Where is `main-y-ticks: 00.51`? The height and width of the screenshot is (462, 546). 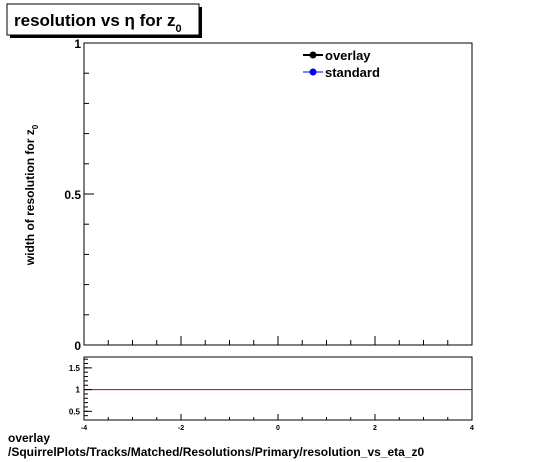 main-y-ticks: 00.51 is located at coordinates (79, 195).